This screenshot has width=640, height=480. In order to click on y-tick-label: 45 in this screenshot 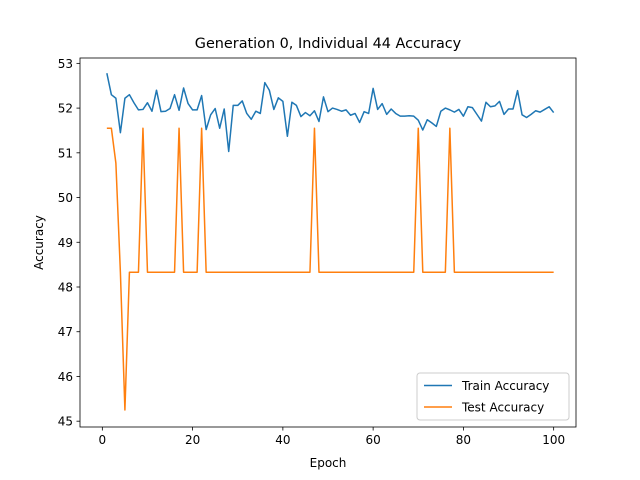, I will do `click(65, 422)`.